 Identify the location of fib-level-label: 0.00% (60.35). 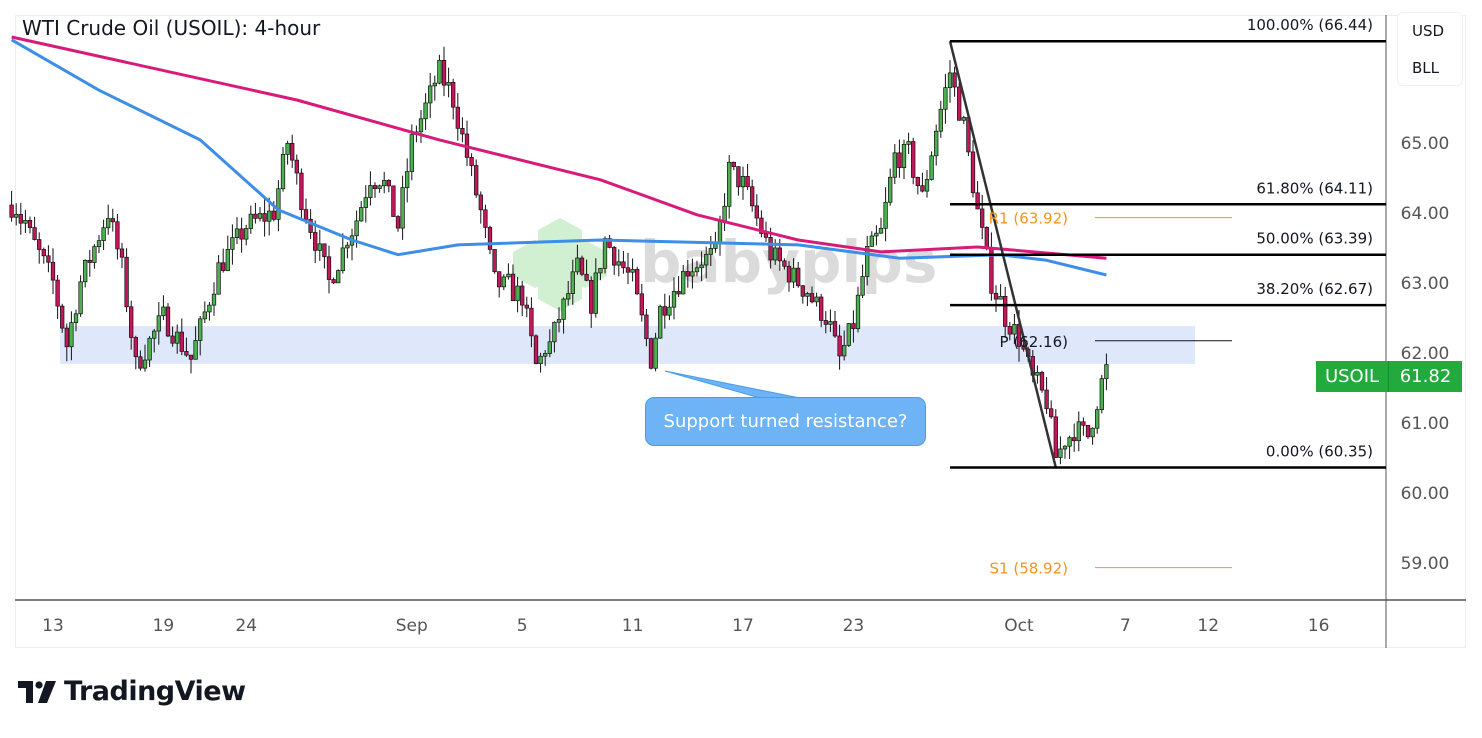
(1319, 452).